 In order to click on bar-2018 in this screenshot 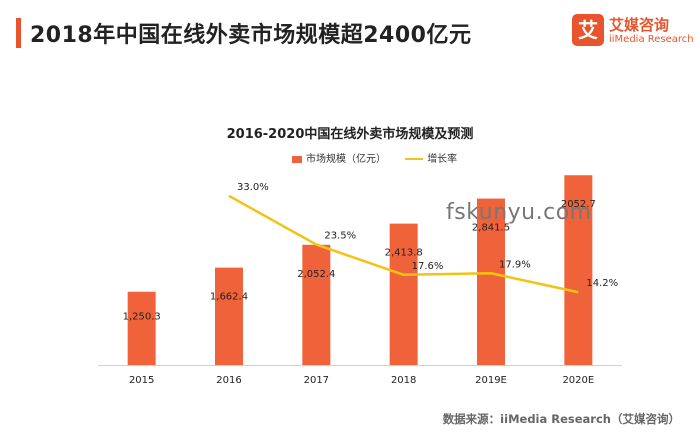, I will do `click(403, 294)`.